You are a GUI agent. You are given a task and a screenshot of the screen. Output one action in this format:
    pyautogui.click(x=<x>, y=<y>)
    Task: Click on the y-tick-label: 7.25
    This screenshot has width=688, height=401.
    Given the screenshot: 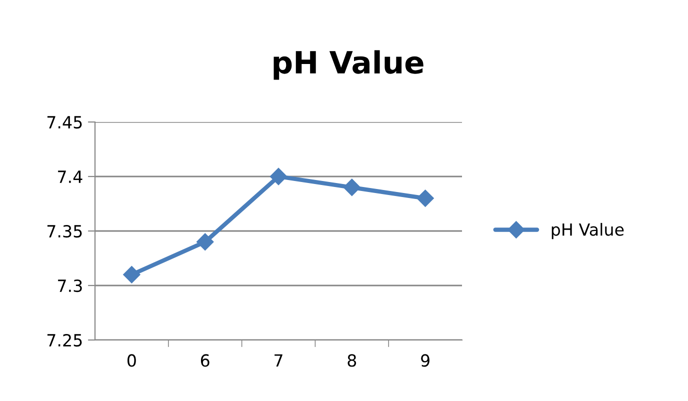 What is the action you would take?
    pyautogui.click(x=64, y=340)
    